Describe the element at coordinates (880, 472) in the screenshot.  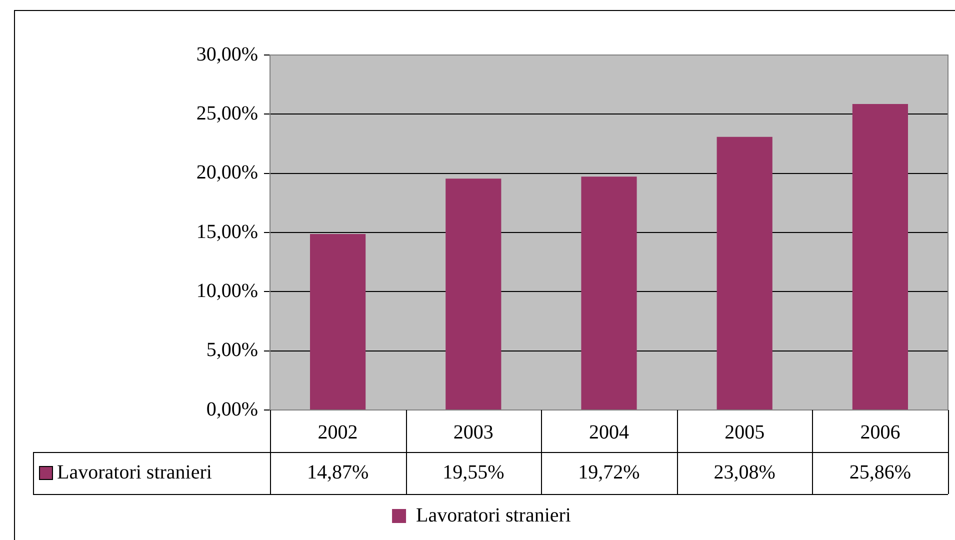
I see `data-label: 25,86%` at that location.